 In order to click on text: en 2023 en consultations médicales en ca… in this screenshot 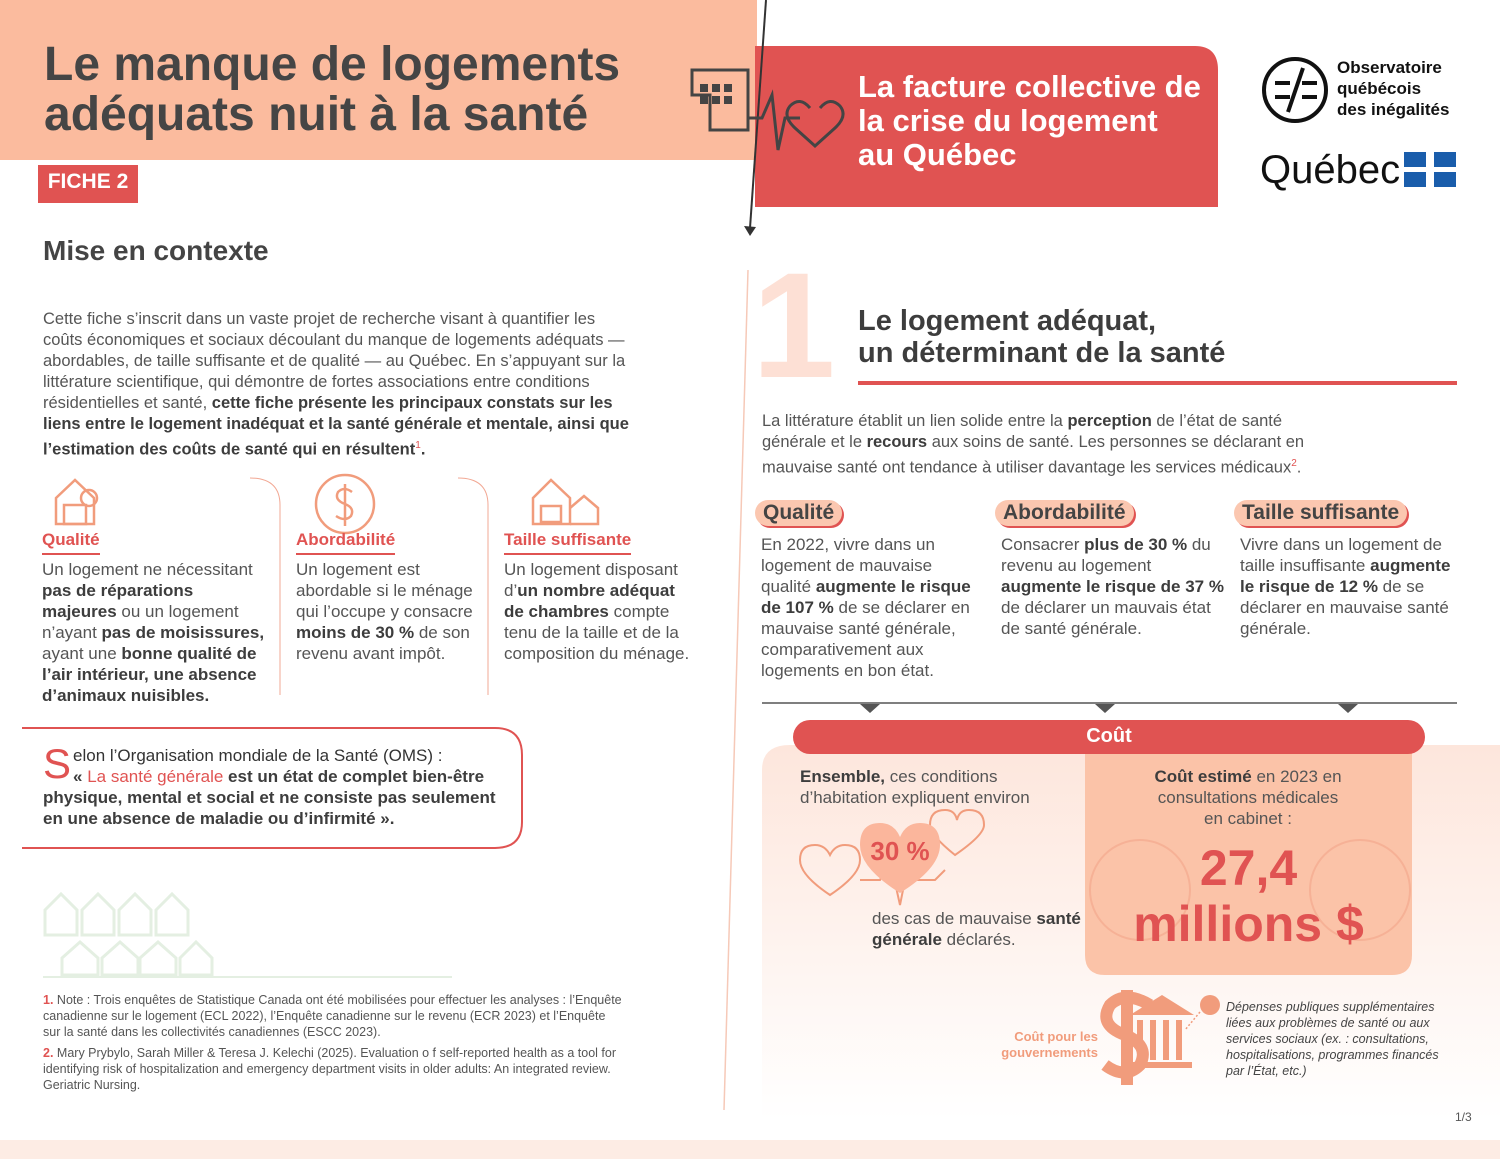, I will do `click(1249, 797)`.